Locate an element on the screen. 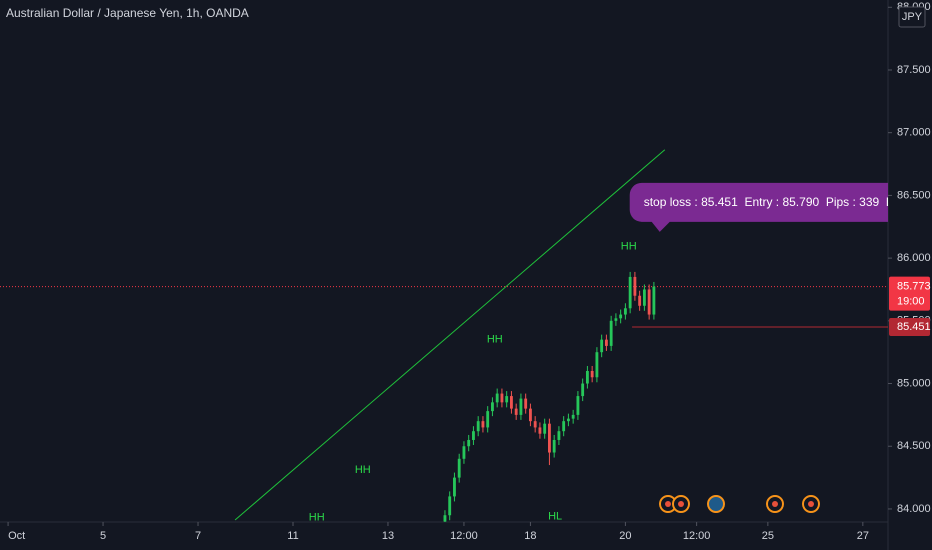 This screenshot has width=932, height=550. countdown: 19:00 is located at coordinates (911, 301).